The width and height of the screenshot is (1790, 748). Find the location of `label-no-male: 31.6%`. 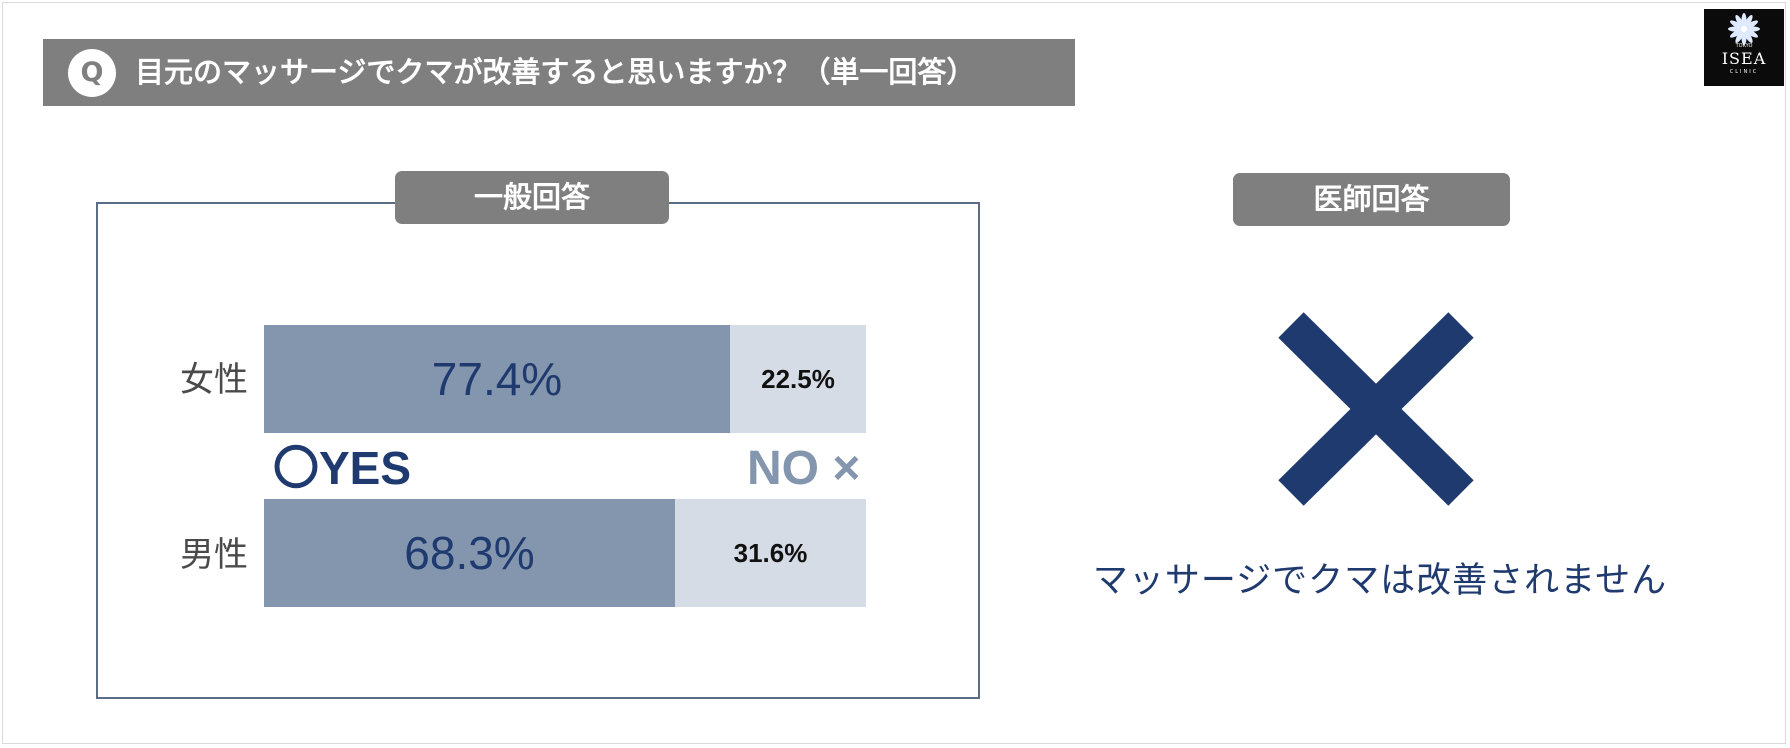

label-no-male: 31.6% is located at coordinates (770, 553).